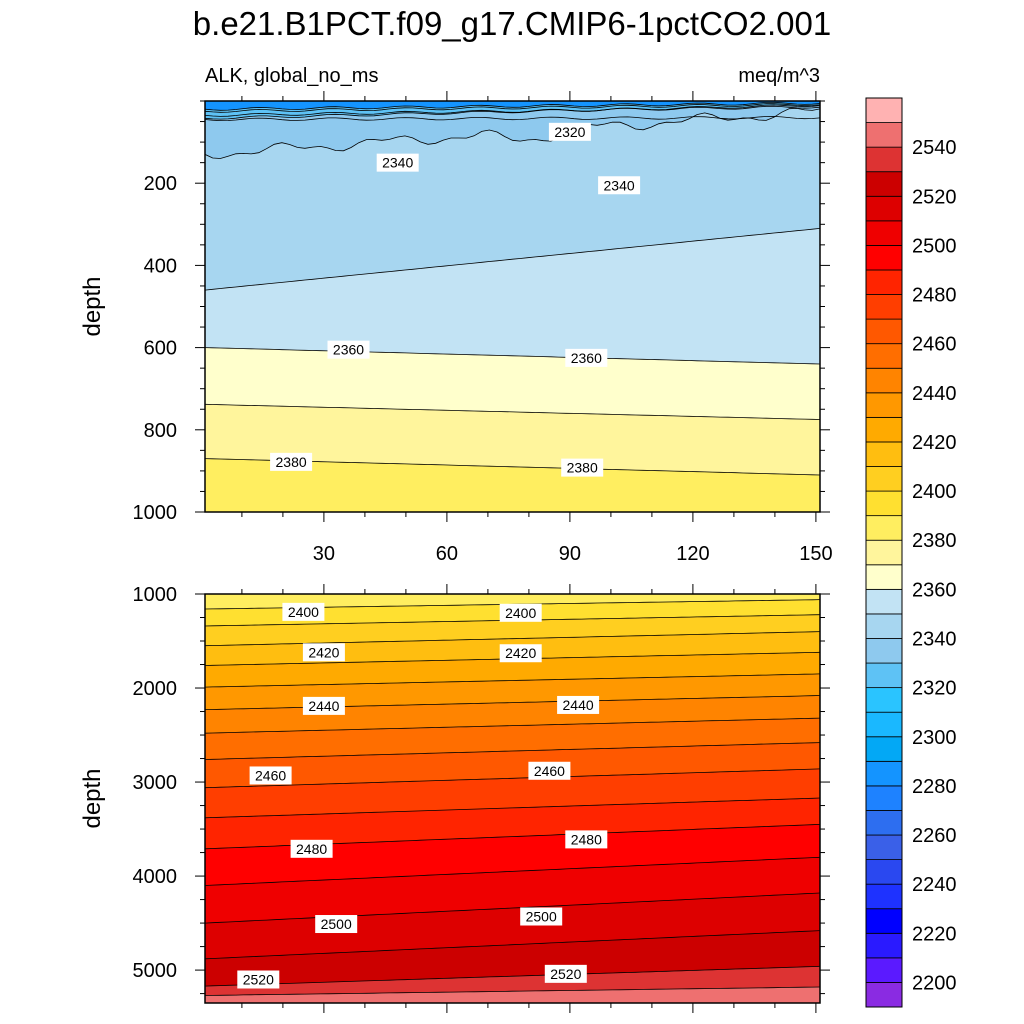  I want to click on colorbar-tick-label: 2540, so click(934, 148).